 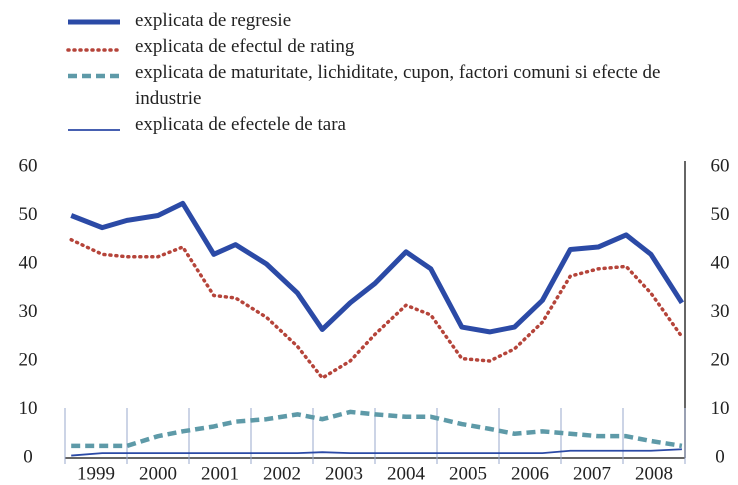 What do you see at coordinates (245, 46) in the screenshot?
I see `legend-label: explicata de efectul de rating` at bounding box center [245, 46].